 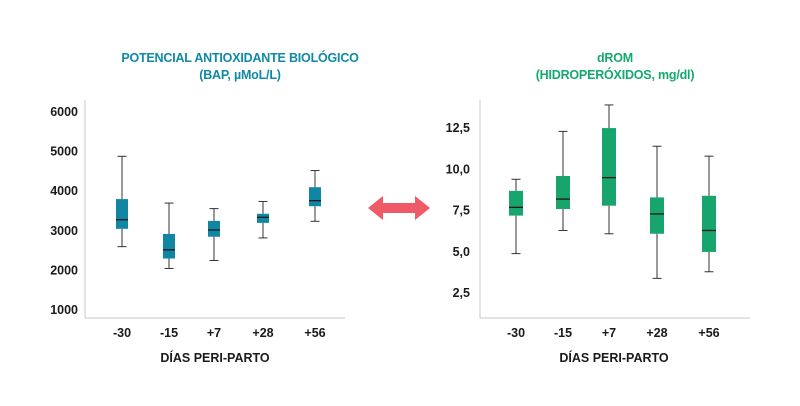 What do you see at coordinates (461, 211) in the screenshot?
I see `drom-y-tick-label: 7,5` at bounding box center [461, 211].